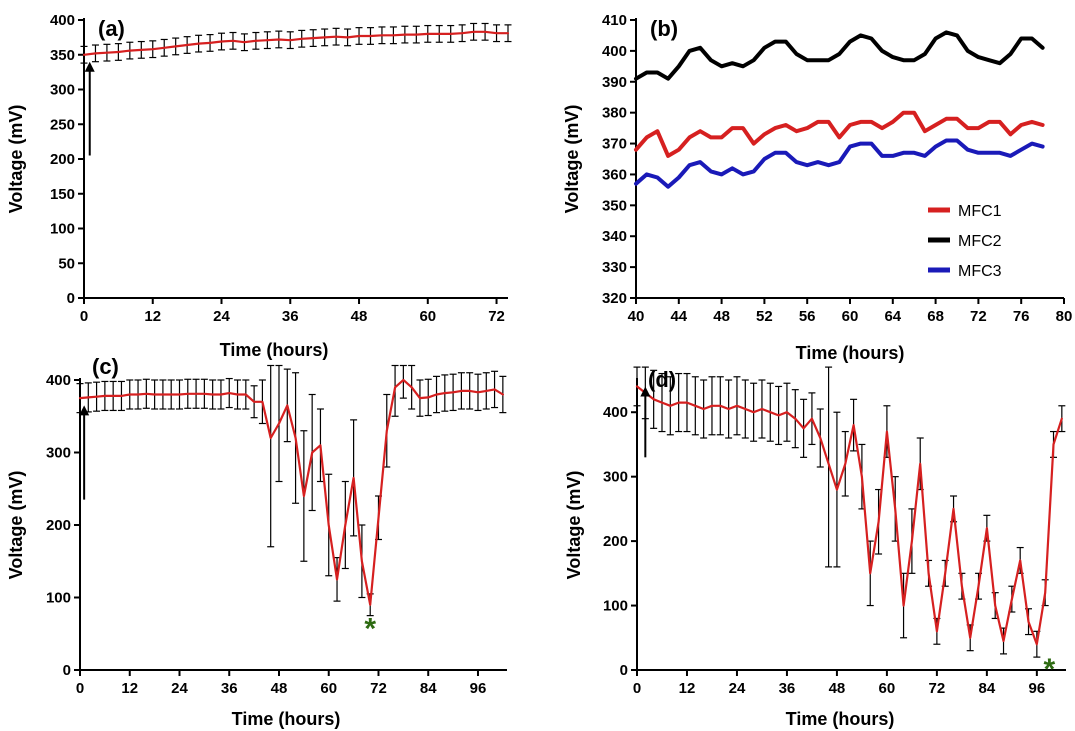 The image size is (1075, 731). What do you see at coordinates (980, 241) in the screenshot?
I see `legend-label: MFC2` at bounding box center [980, 241].